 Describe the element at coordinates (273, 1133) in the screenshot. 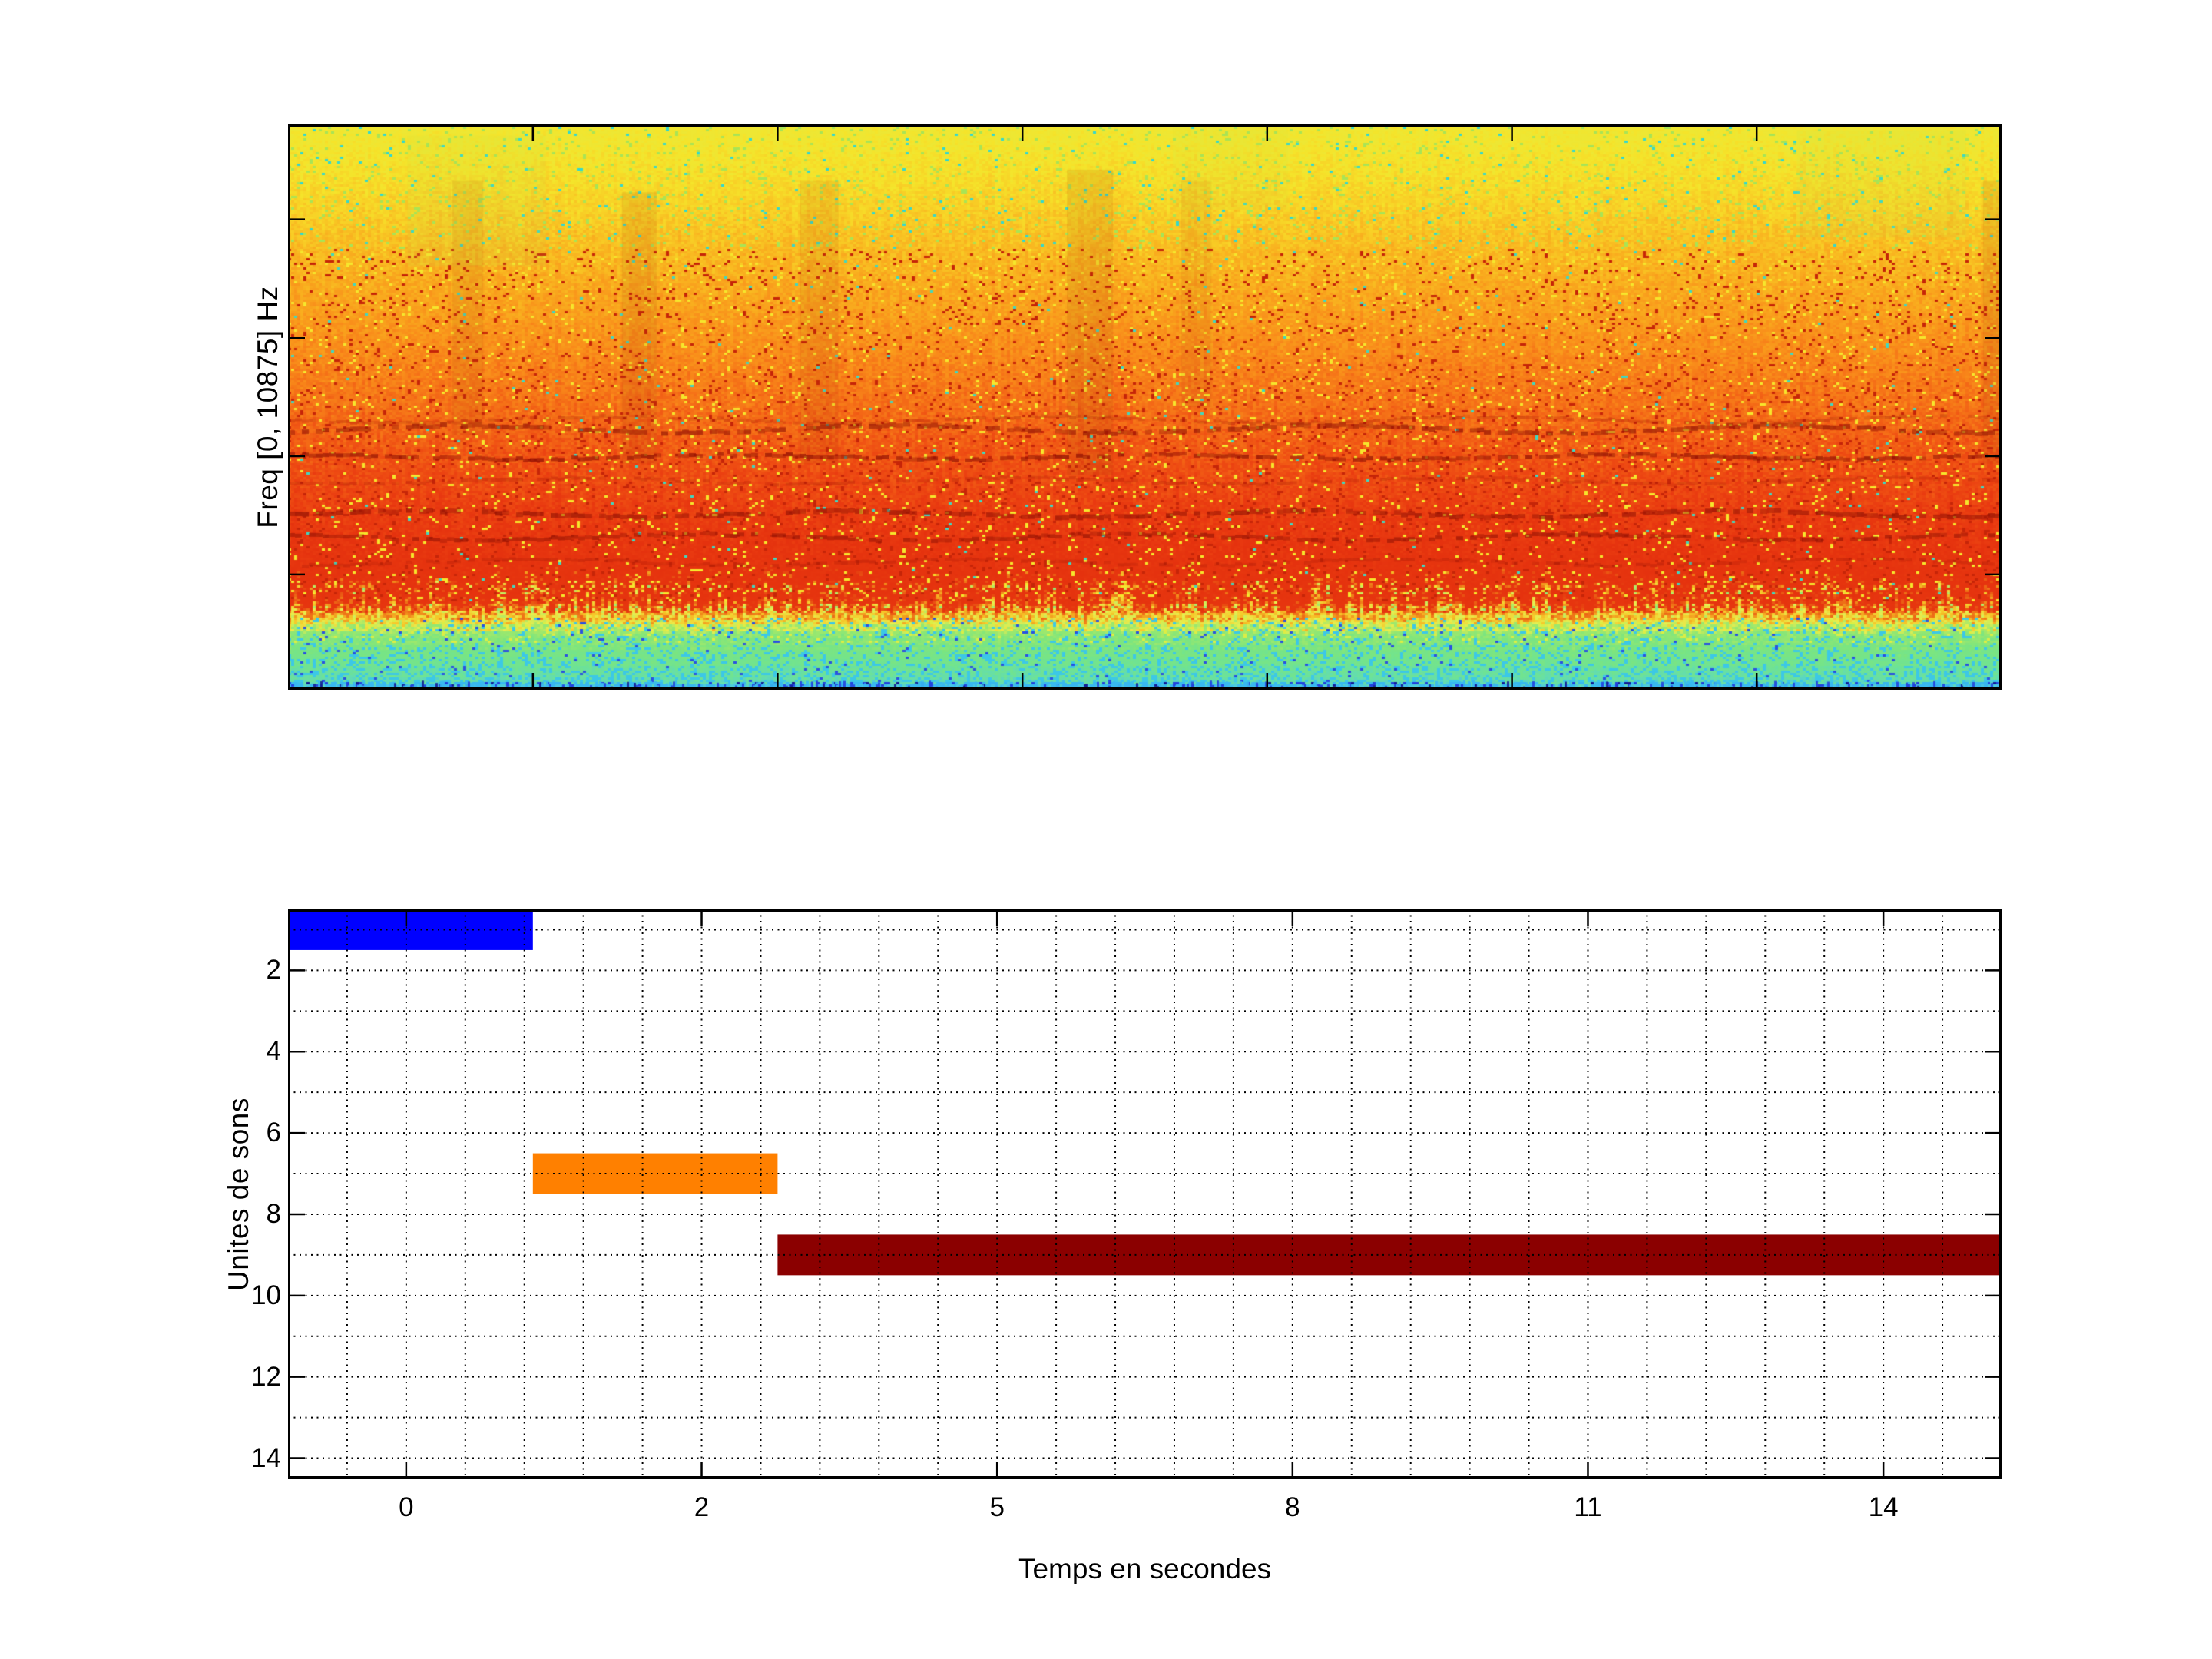

I see `y-tick-label: 6` at that location.